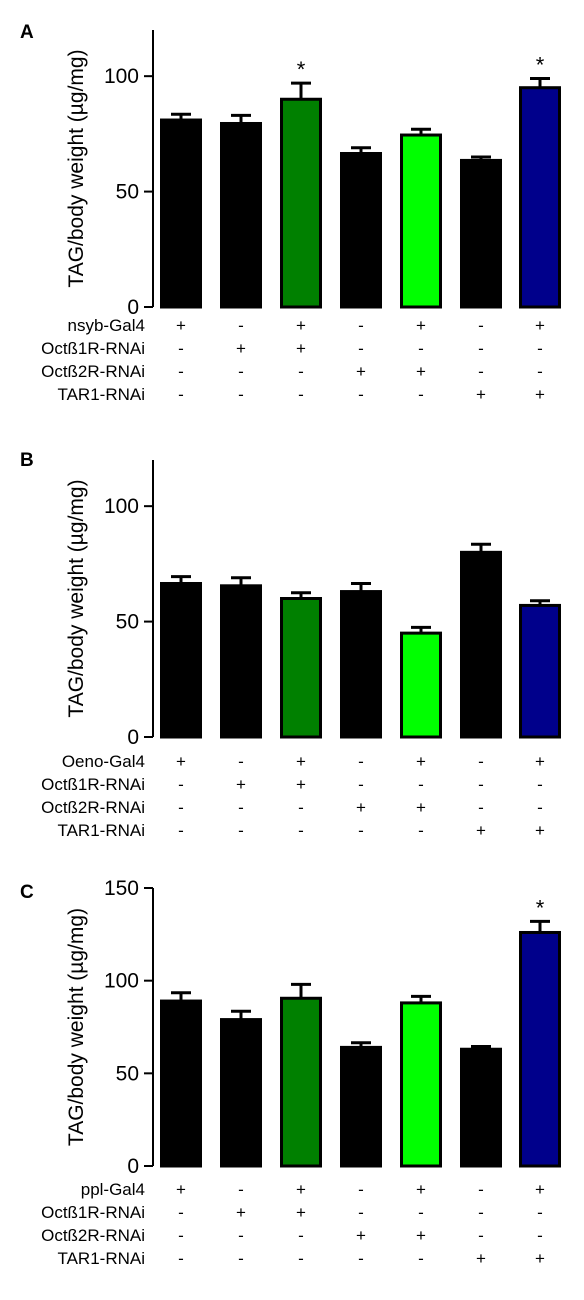 This screenshot has height=1300, width=584. I want to click on y-tick-label: 150, so click(121, 888).